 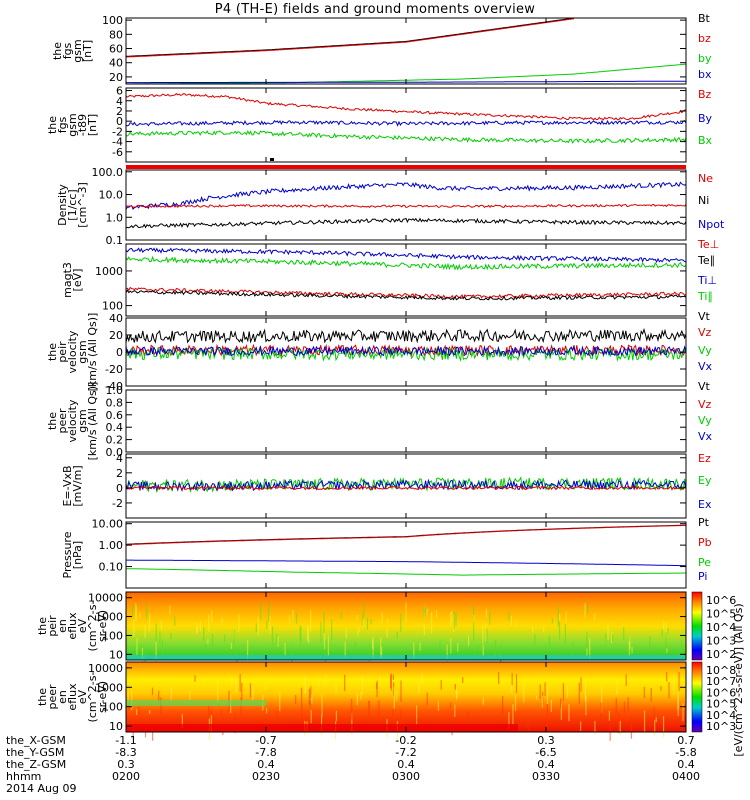 I want to click on y-axis-label: magt3, so click(x=67, y=280).